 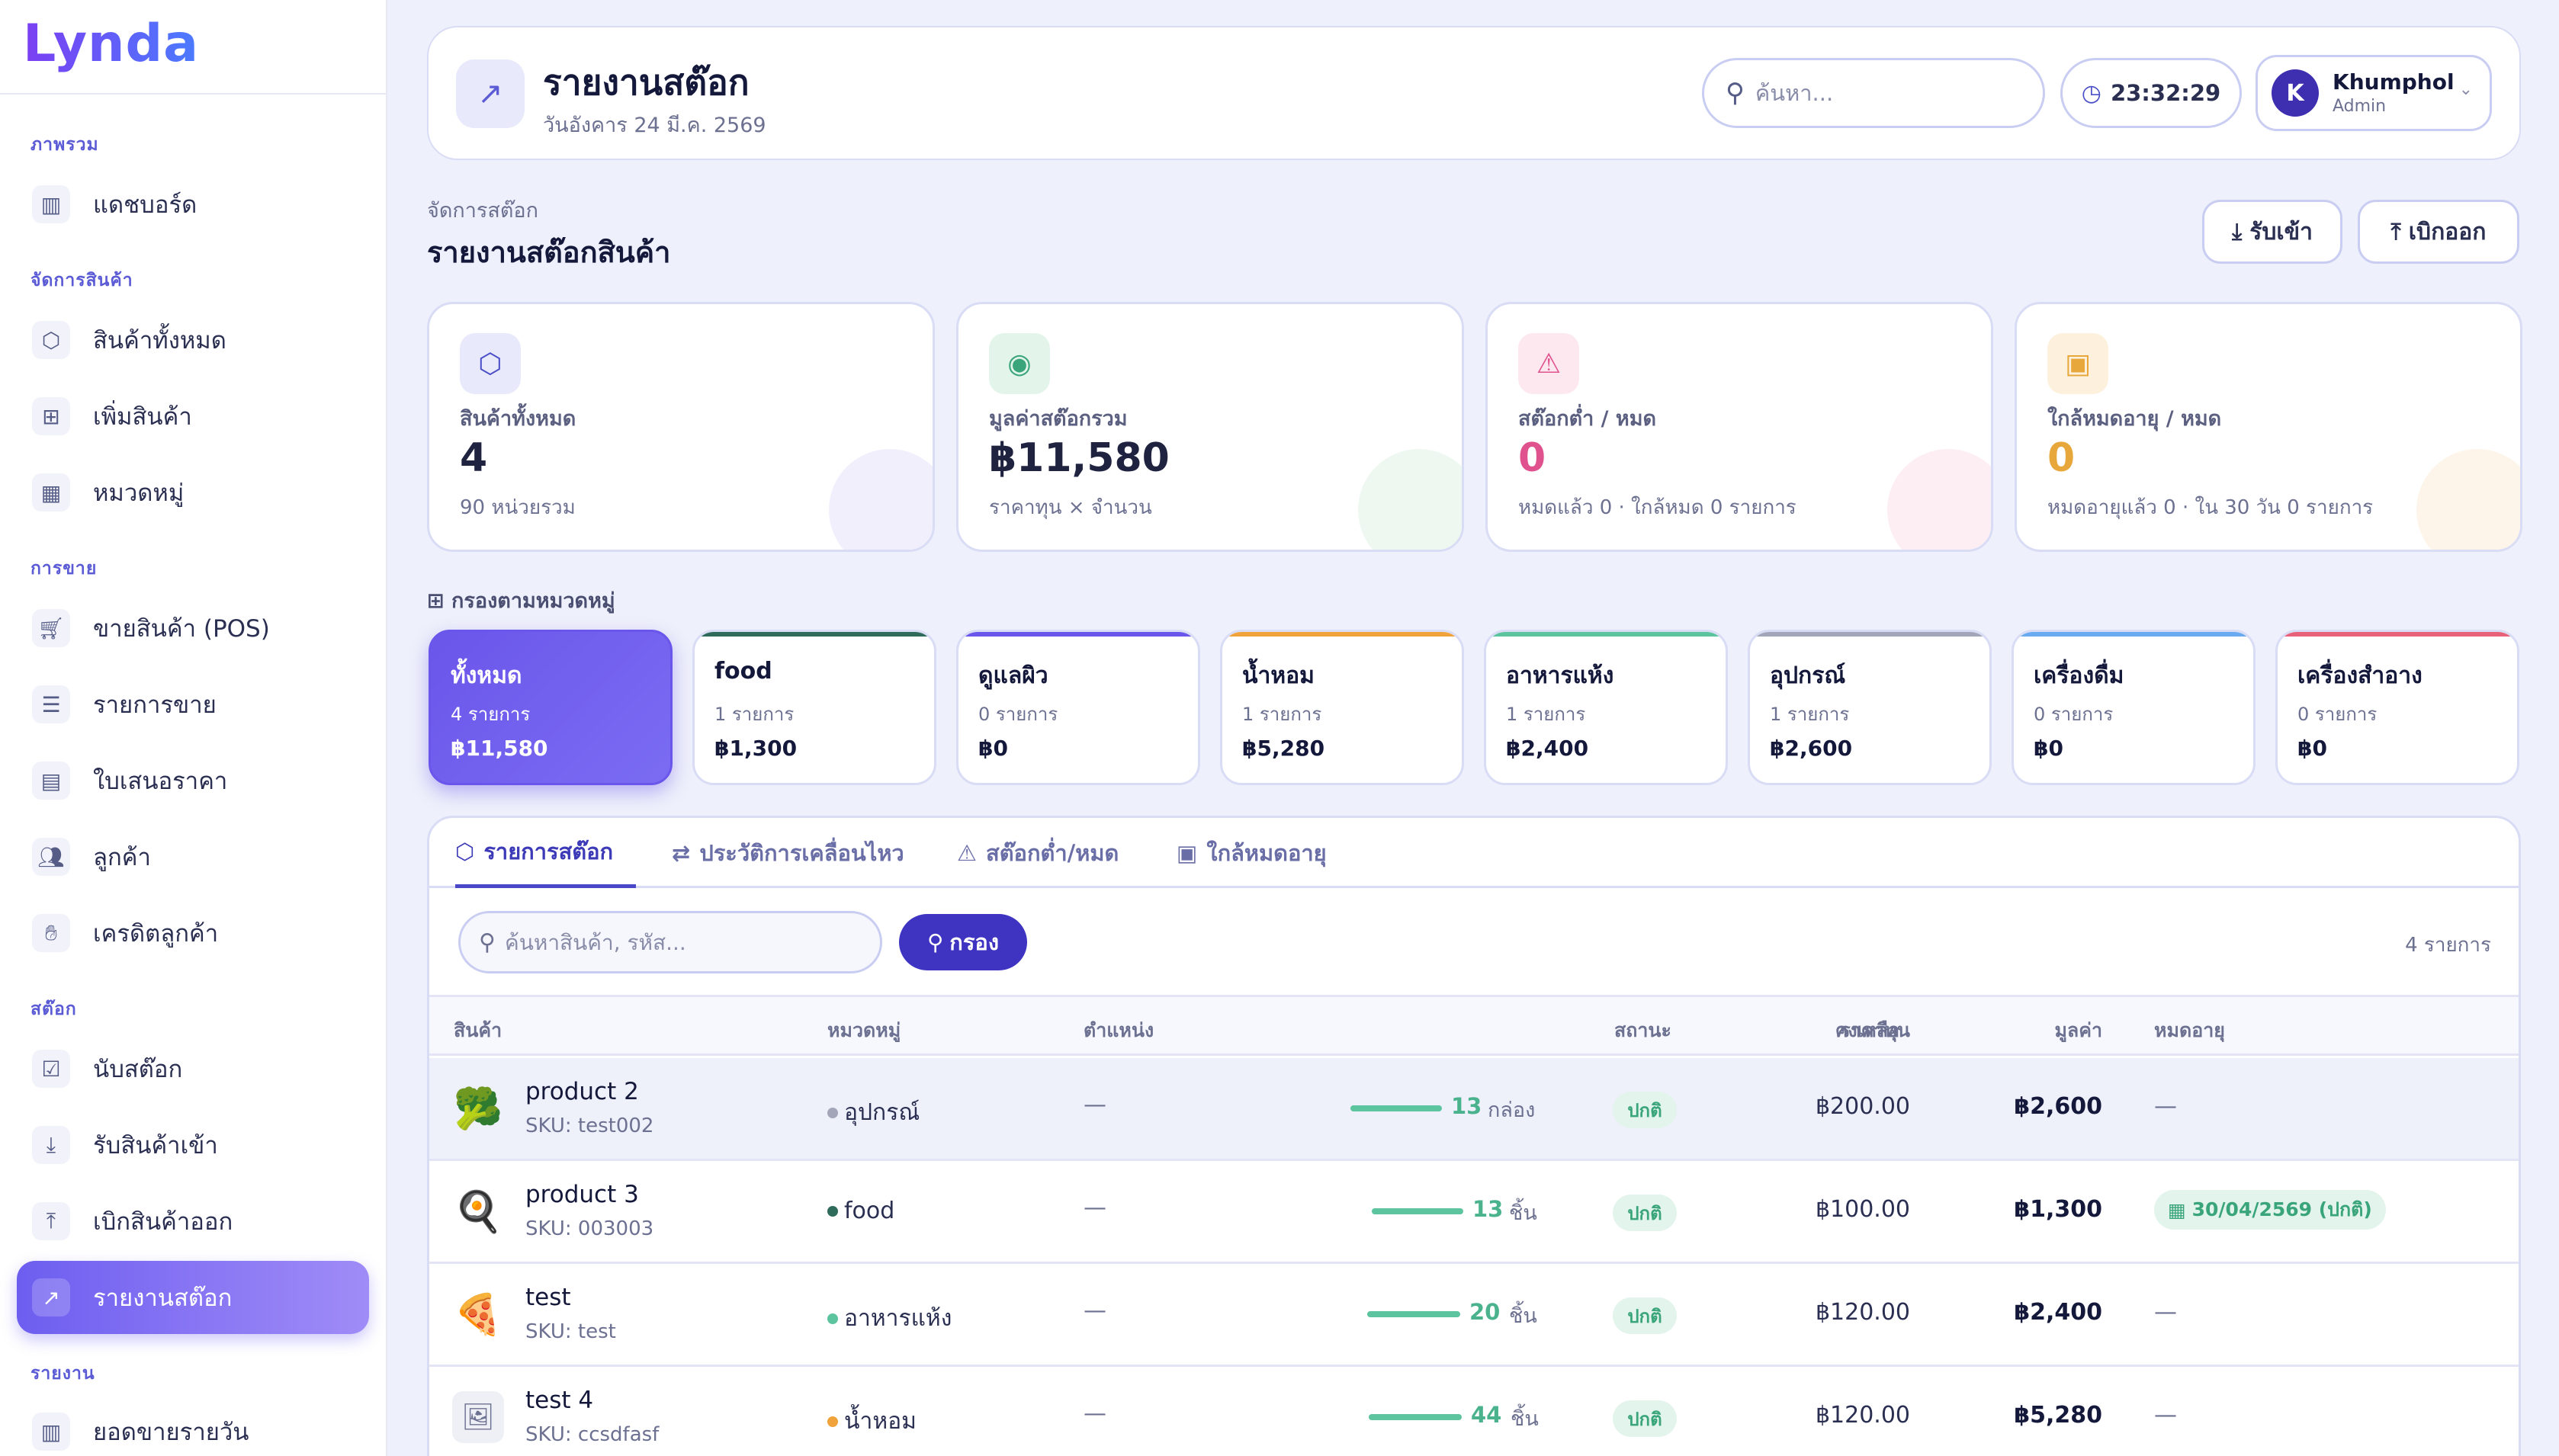 I want to click on stock-value: ฿2,400, so click(x=2058, y=1312).